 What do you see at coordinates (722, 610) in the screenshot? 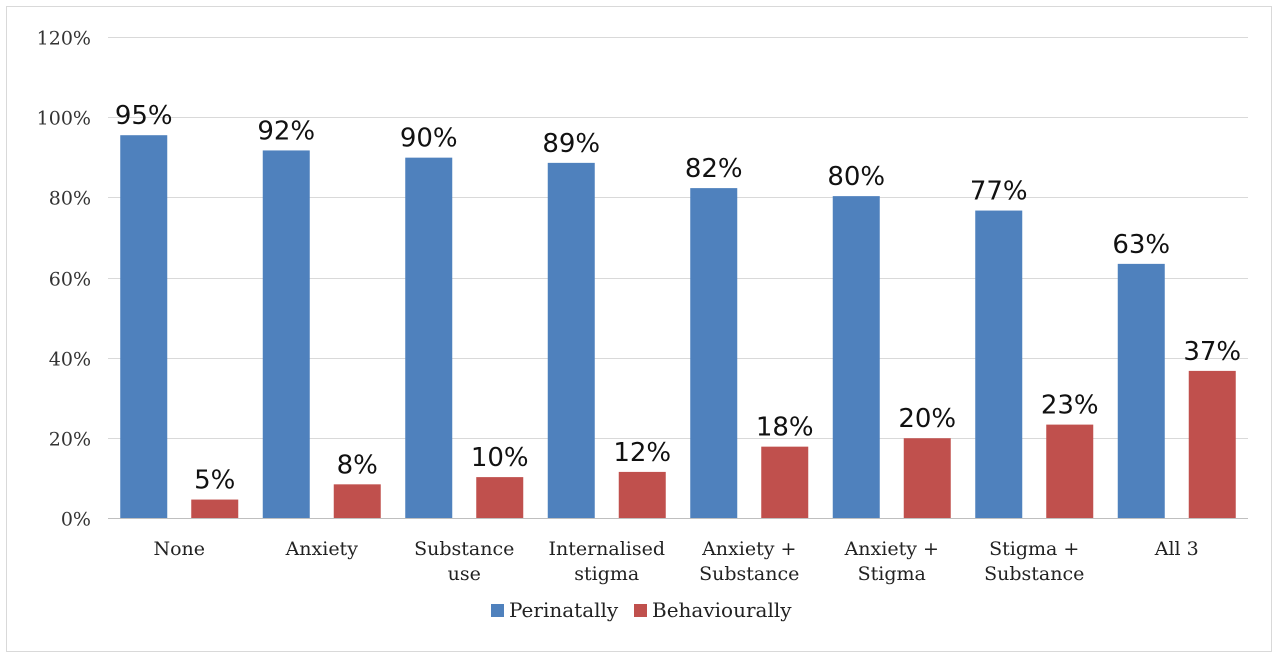
I see `legend-label-behaviourally: Behaviourally` at bounding box center [722, 610].